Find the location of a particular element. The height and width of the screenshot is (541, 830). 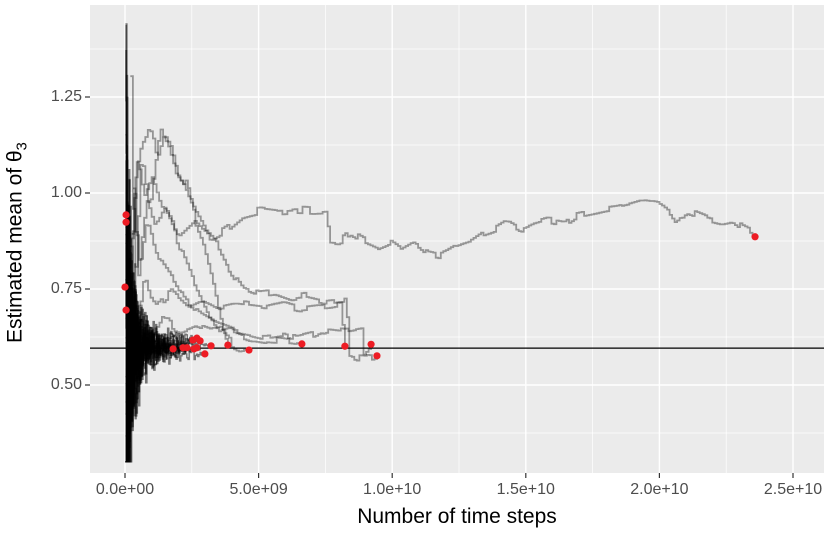

y-axis-title-text: Estimated mean of θ is located at coordinates (15, 246).